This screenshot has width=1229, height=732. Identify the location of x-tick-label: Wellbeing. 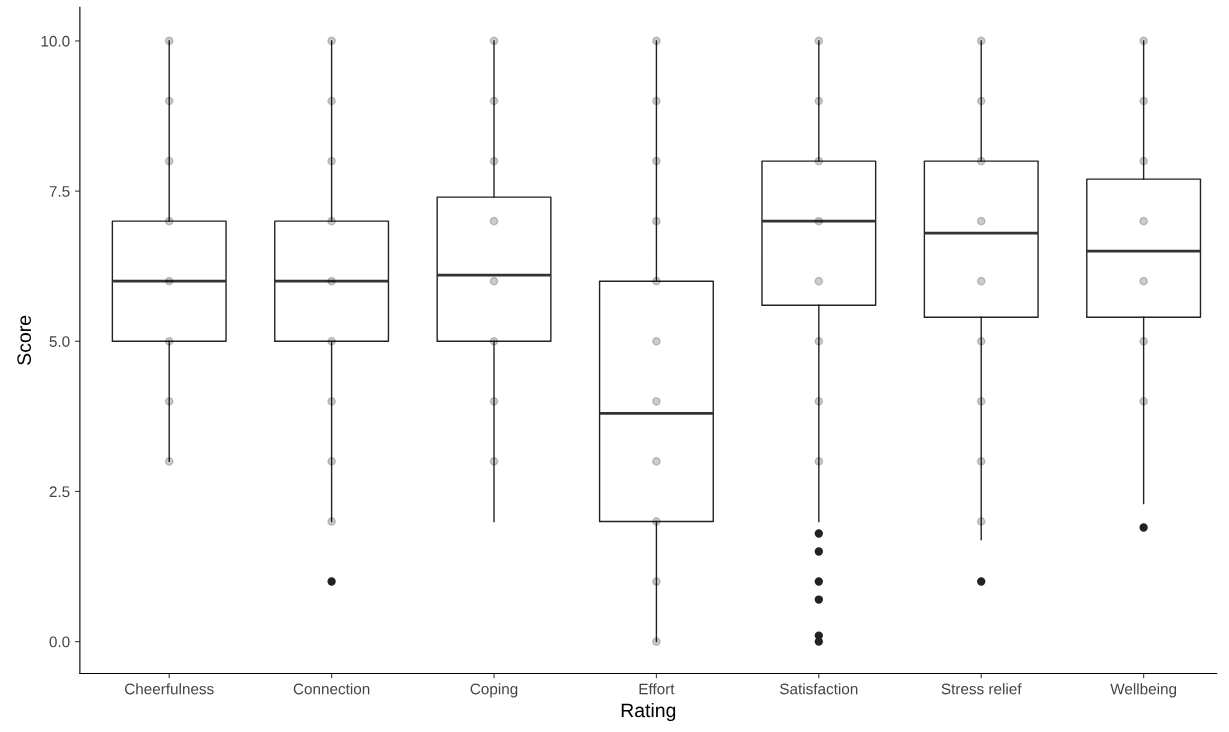
(1143, 690).